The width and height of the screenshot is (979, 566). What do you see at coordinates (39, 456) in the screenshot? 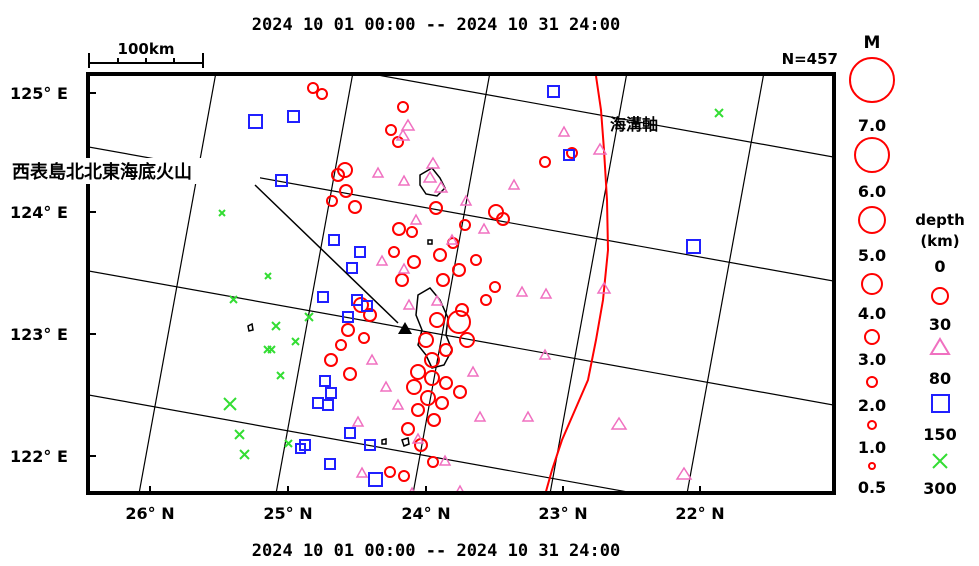
I see `lon-label-122: 122° E` at bounding box center [39, 456].